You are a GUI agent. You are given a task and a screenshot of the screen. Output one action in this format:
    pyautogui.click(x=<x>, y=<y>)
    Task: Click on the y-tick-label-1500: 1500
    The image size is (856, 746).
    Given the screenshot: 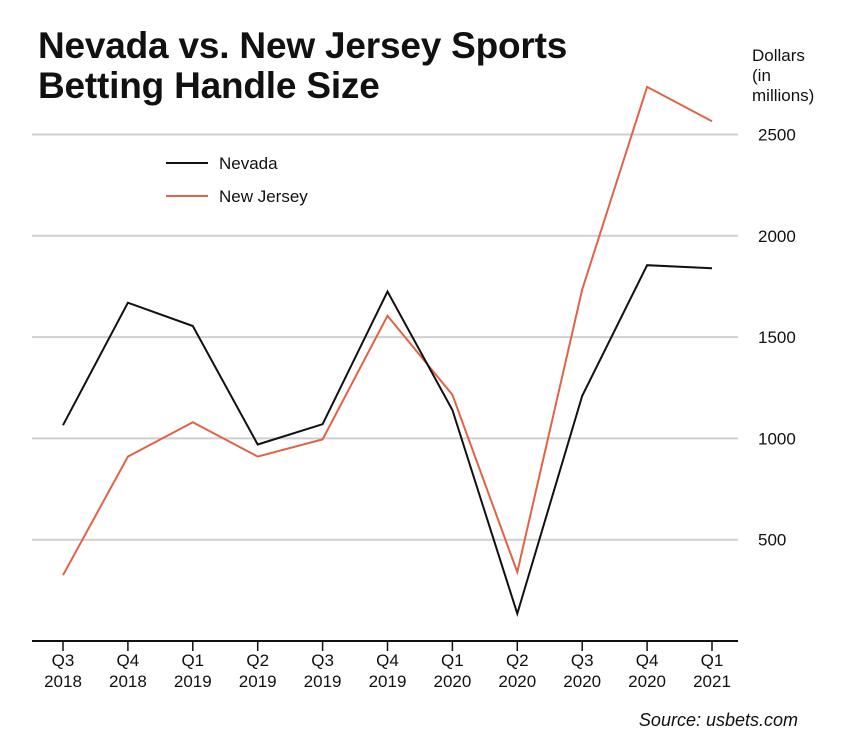 What is the action you would take?
    pyautogui.click(x=777, y=337)
    